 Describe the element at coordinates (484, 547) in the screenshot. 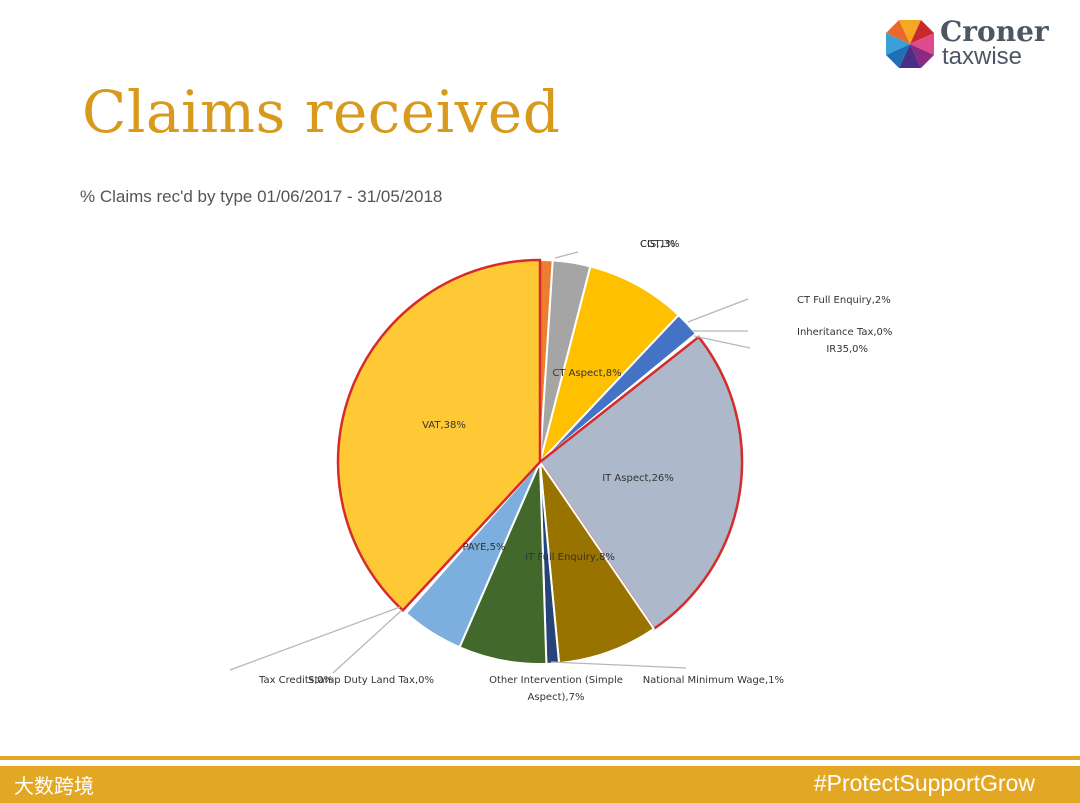

I see `data-label: PAYE,5%` at that location.